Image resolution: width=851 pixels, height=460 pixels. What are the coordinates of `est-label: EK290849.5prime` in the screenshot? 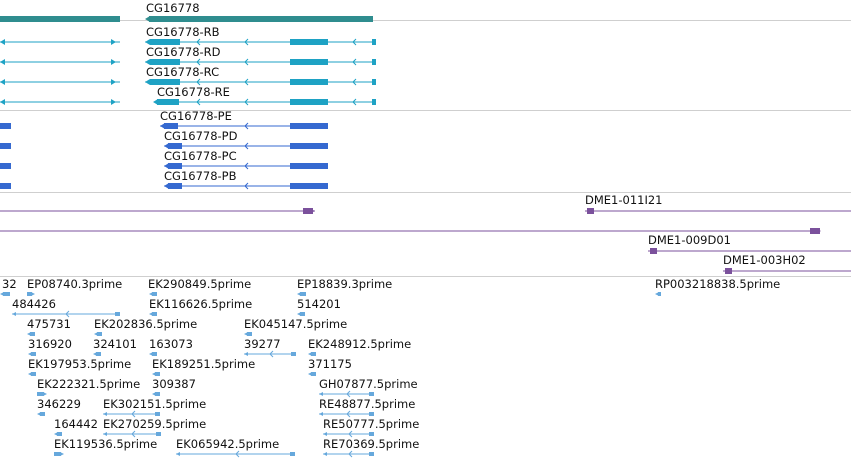 It's located at (200, 284).